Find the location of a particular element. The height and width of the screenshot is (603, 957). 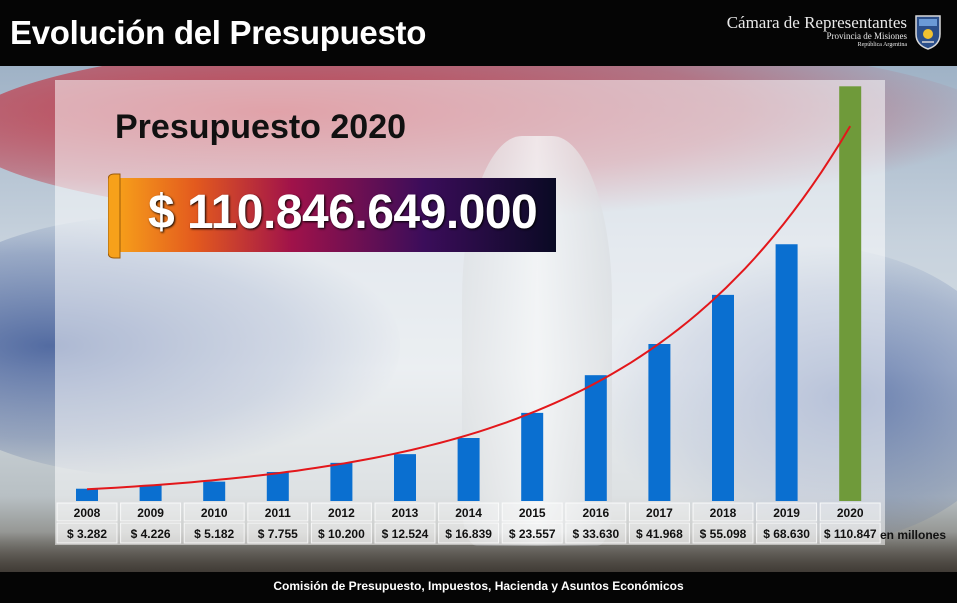

year-label-2019: 2019 is located at coordinates (786, 513).